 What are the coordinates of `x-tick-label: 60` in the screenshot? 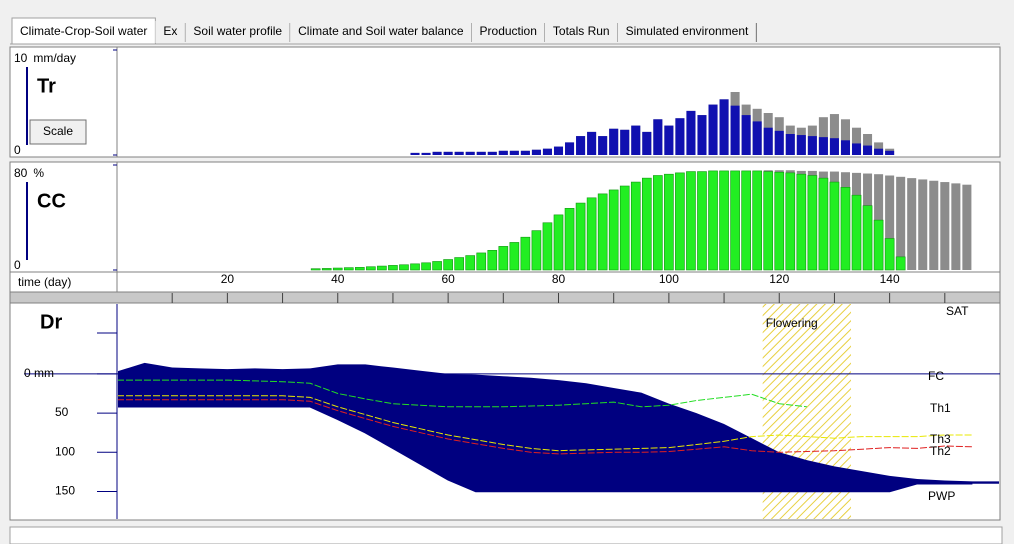 It's located at (448, 279).